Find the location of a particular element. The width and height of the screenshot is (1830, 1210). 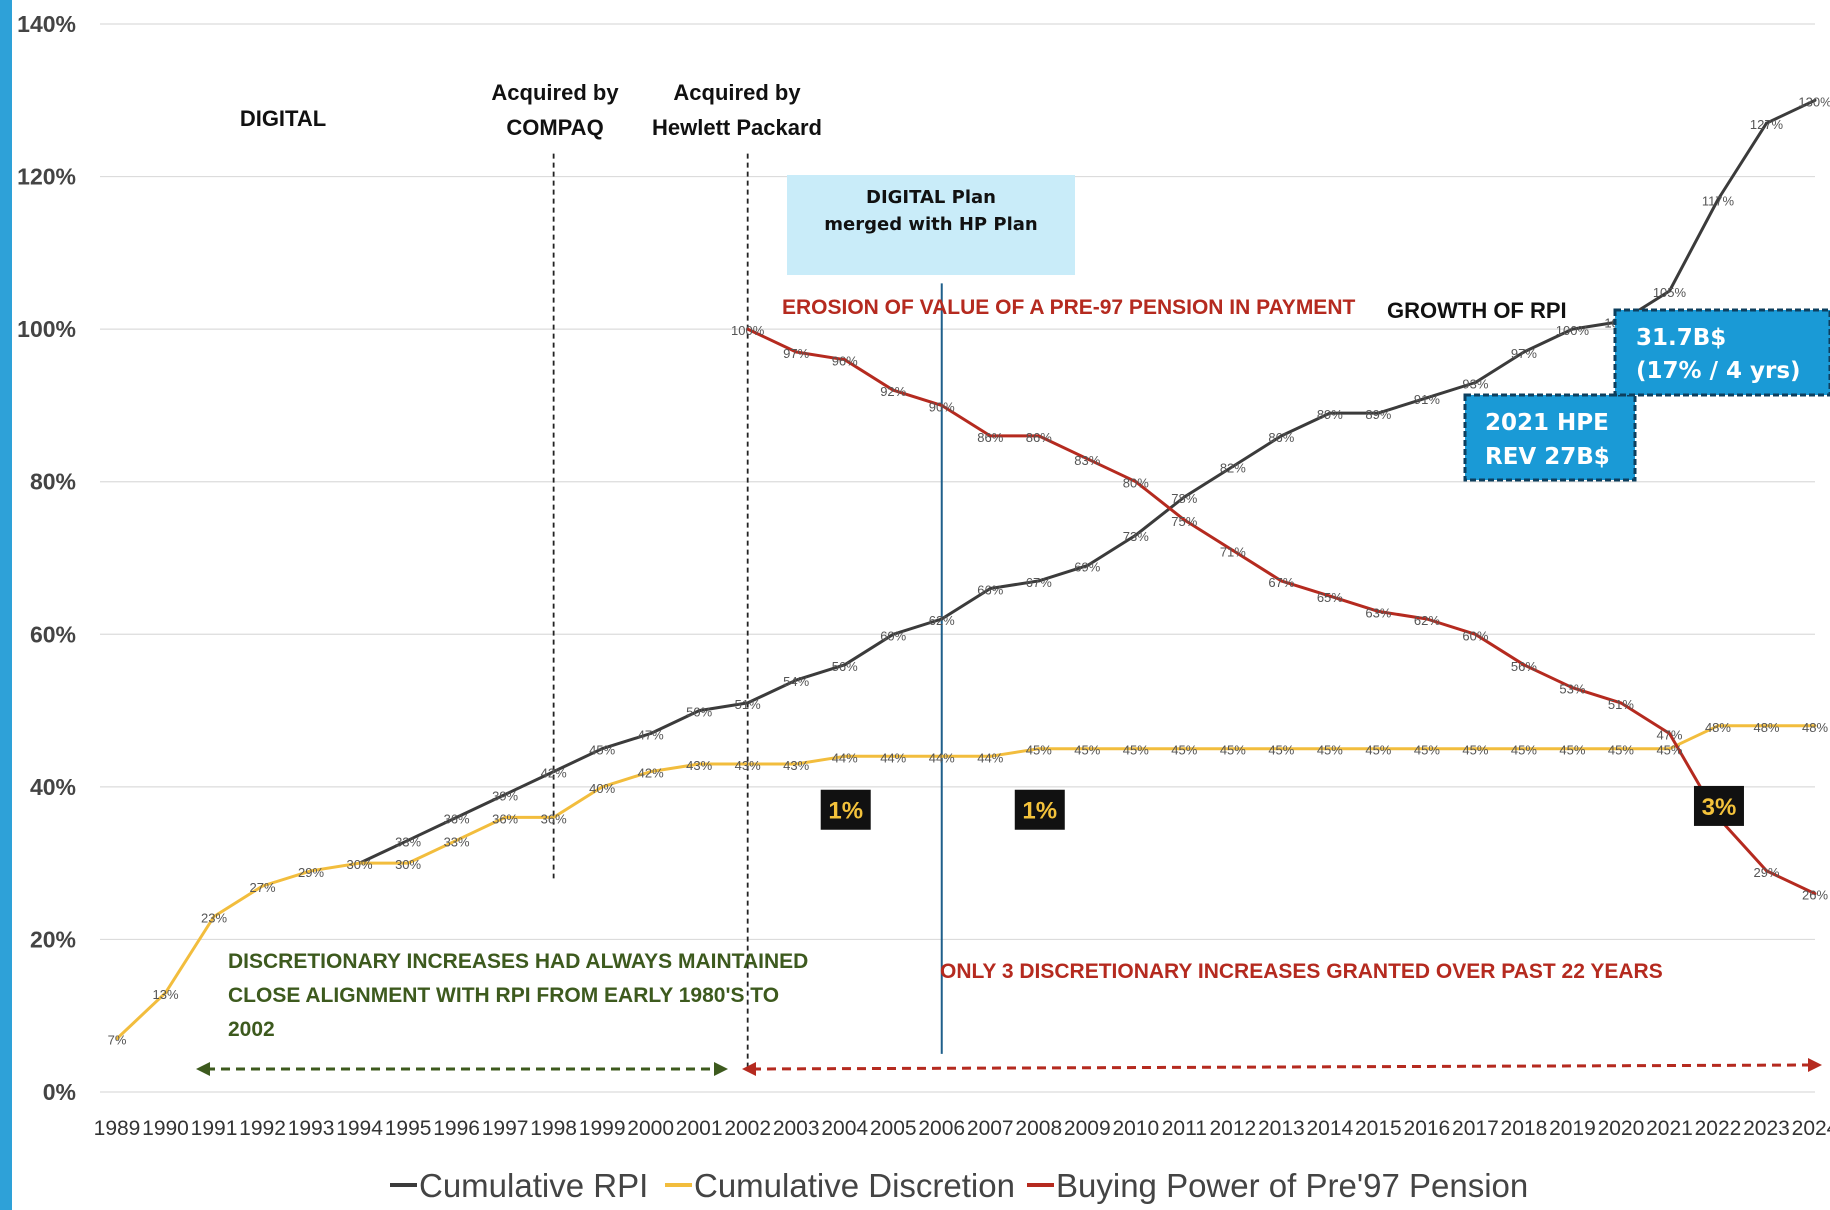

hpe-317b-box is located at coordinates (1721, 352).